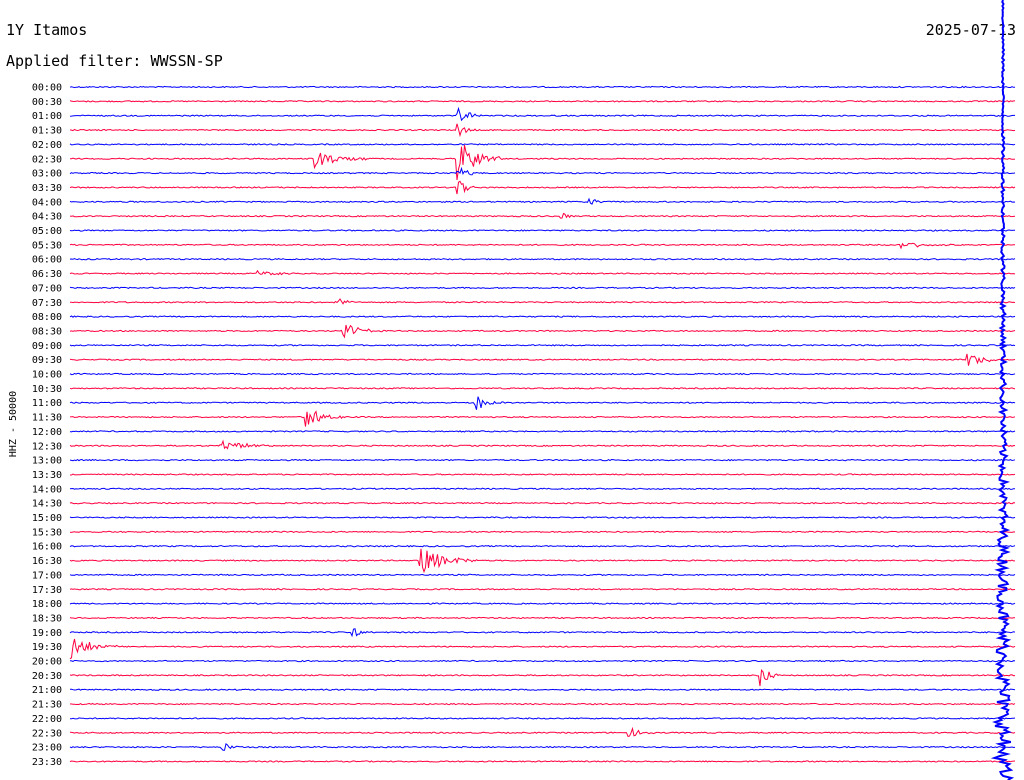  Describe the element at coordinates (47, 475) in the screenshot. I see `tick-label: 13:30` at that location.